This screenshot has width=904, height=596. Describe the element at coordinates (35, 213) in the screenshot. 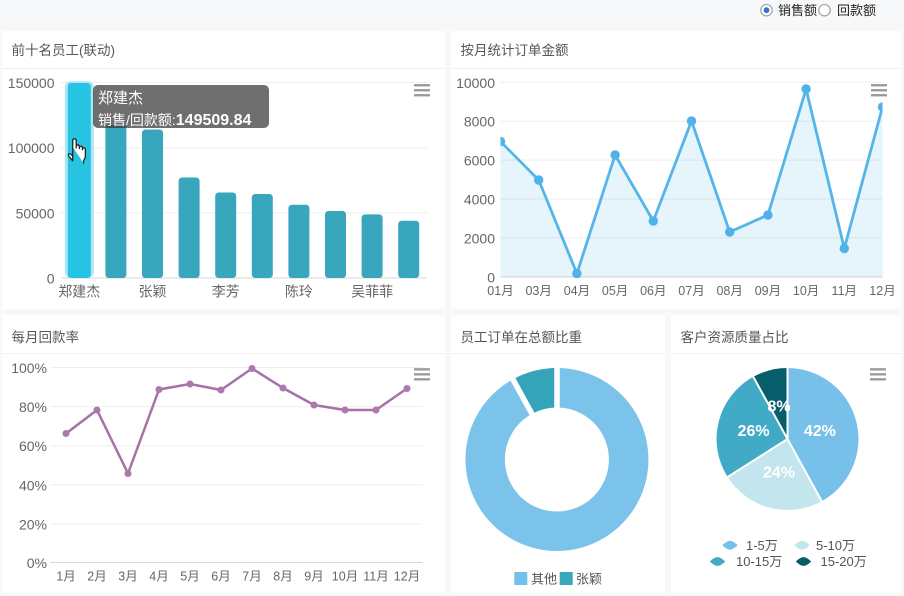

I see `svg-text: 50000` at that location.